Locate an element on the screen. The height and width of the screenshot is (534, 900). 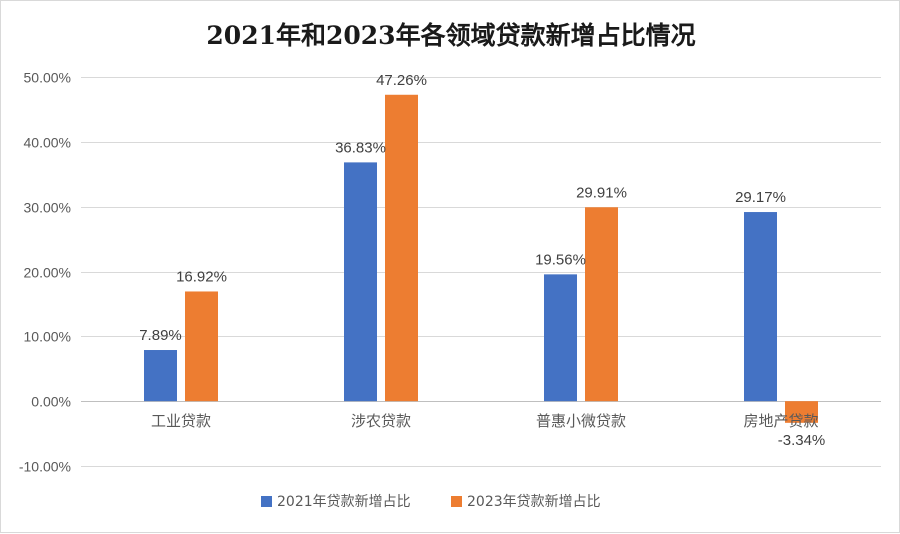
x-axis-category-labels: 工业贷款 涉农贷款 普惠小微贷款 房地产贷款 is located at coordinates (485, 421).